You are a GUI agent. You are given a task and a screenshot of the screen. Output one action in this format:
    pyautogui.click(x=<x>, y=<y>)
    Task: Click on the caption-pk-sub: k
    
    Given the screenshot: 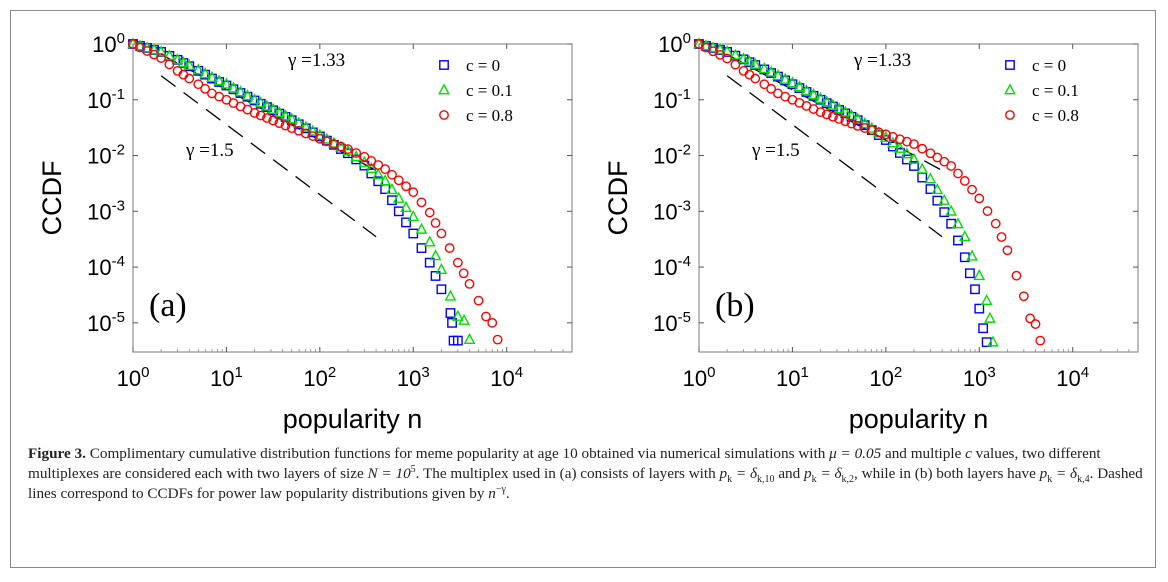 What is the action you would take?
    pyautogui.click(x=814, y=480)
    